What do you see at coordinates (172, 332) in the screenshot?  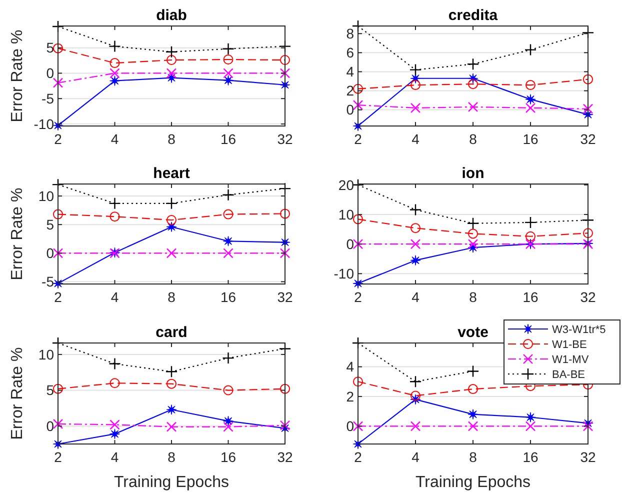 I see `chart-title: card` at bounding box center [172, 332].